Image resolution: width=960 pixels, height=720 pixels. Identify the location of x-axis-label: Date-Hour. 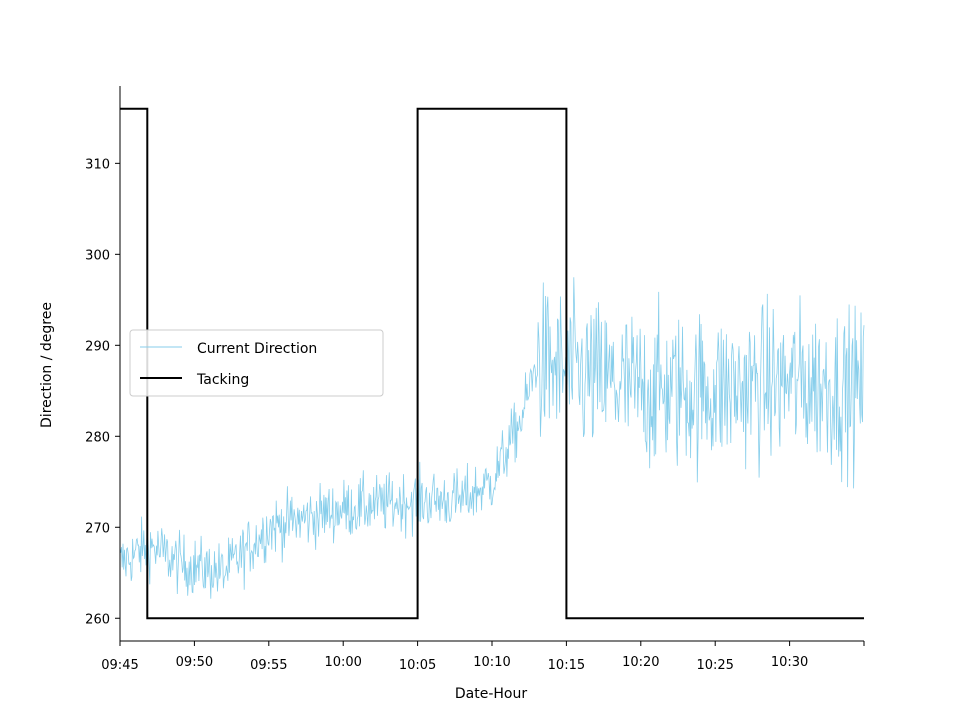
(491, 694).